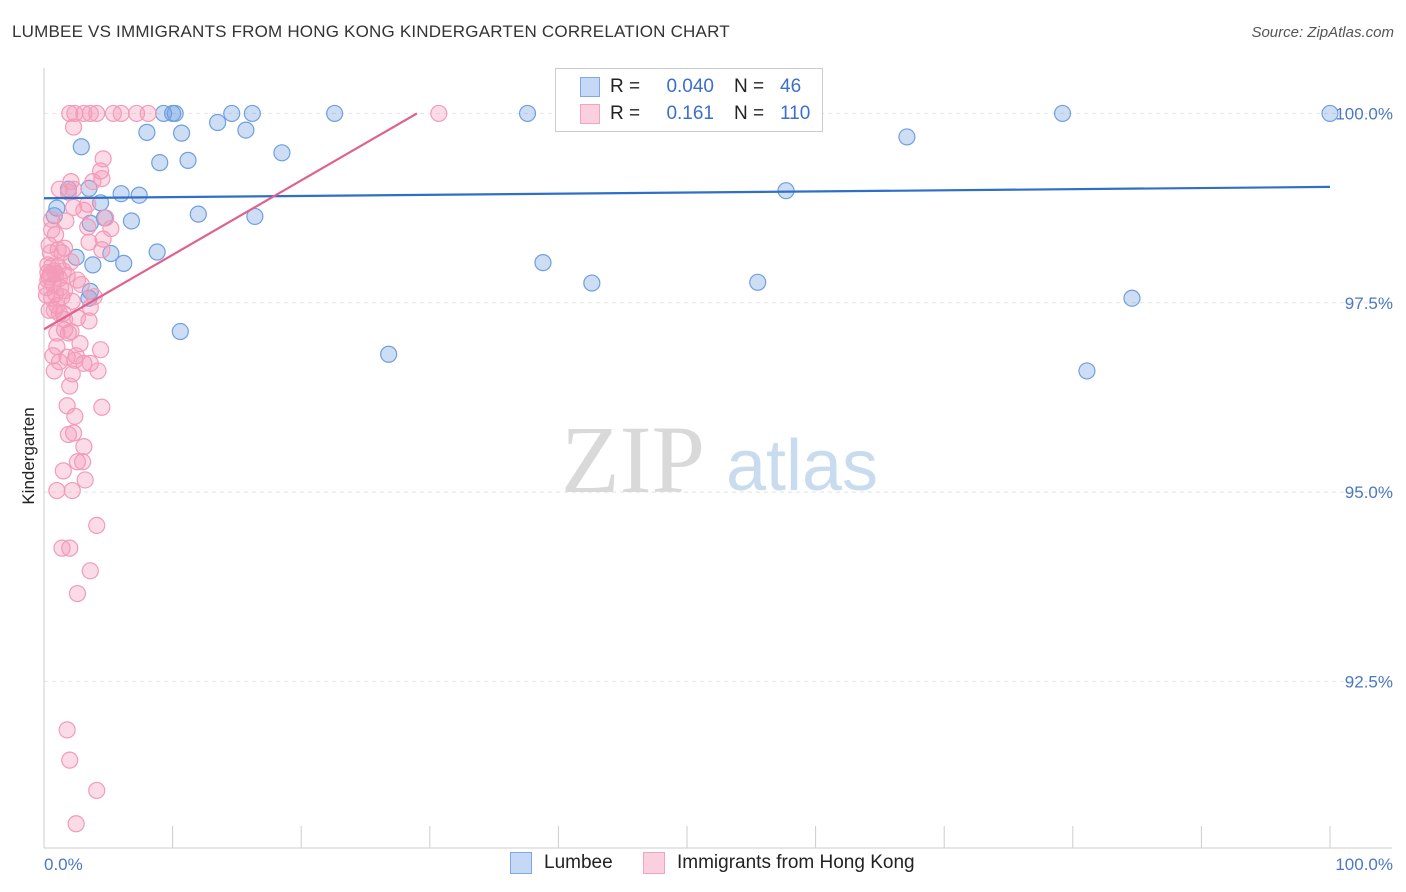 Image resolution: width=1406 pixels, height=892 pixels. Describe the element at coordinates (687, 192) in the screenshot. I see `lumbee-trend-line` at that location.